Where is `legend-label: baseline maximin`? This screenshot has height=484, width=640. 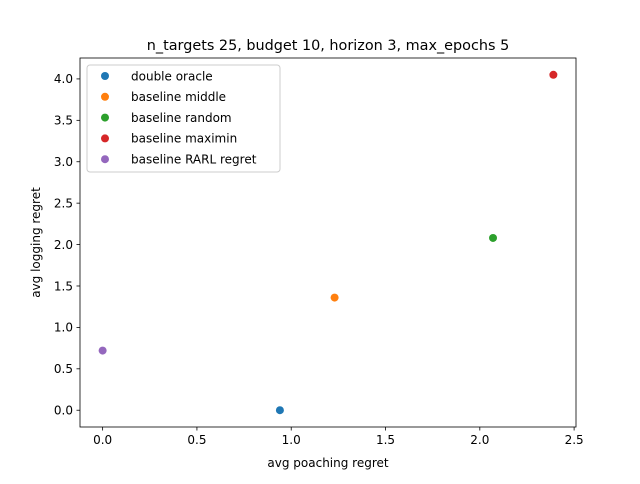
legend-label: baseline maximin is located at coordinates (184, 139).